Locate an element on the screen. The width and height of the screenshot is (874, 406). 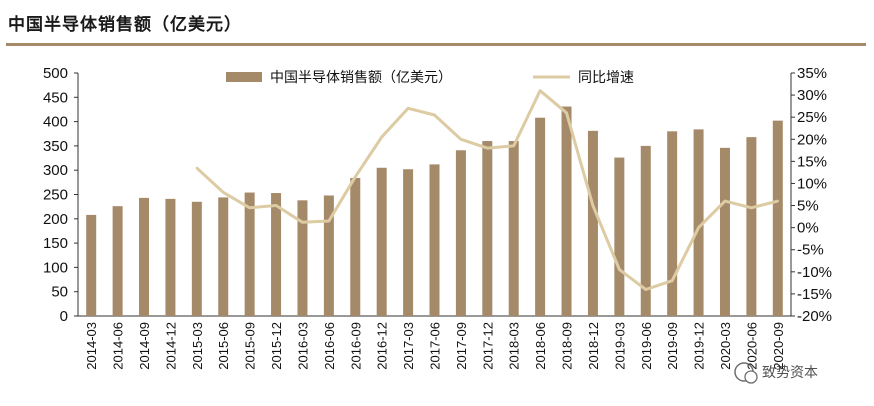
y-right-tick-label: -20% is located at coordinates (814, 316).